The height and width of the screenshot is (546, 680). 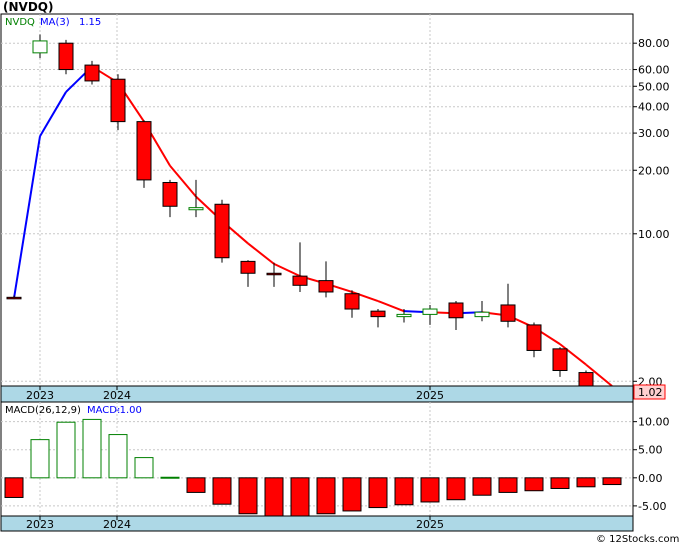 What do you see at coordinates (43, 410) in the screenshot?
I see `macd-title: MACD(26,12,9)` at bounding box center [43, 410].